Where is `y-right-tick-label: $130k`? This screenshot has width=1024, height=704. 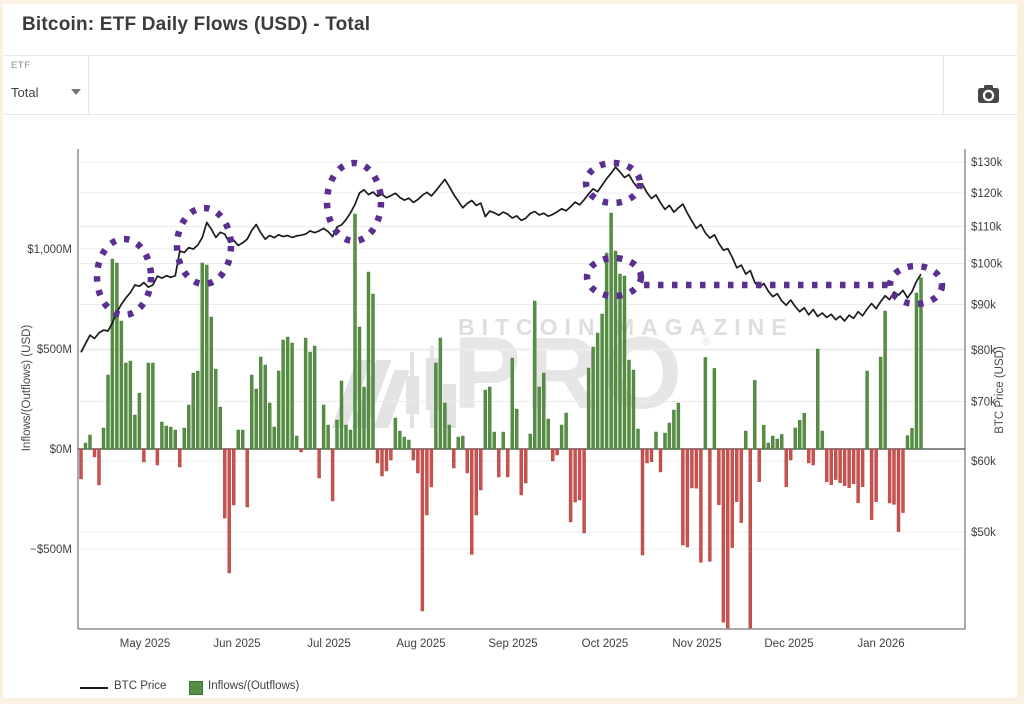 y-right-tick-label: $130k is located at coordinates (987, 163).